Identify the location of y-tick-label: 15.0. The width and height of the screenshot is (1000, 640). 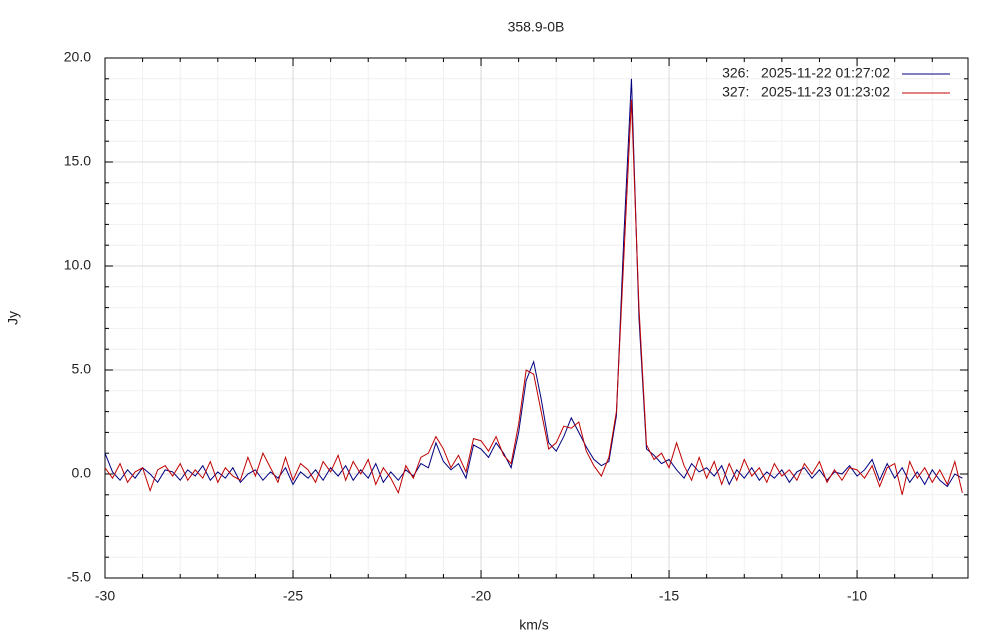
(77, 161).